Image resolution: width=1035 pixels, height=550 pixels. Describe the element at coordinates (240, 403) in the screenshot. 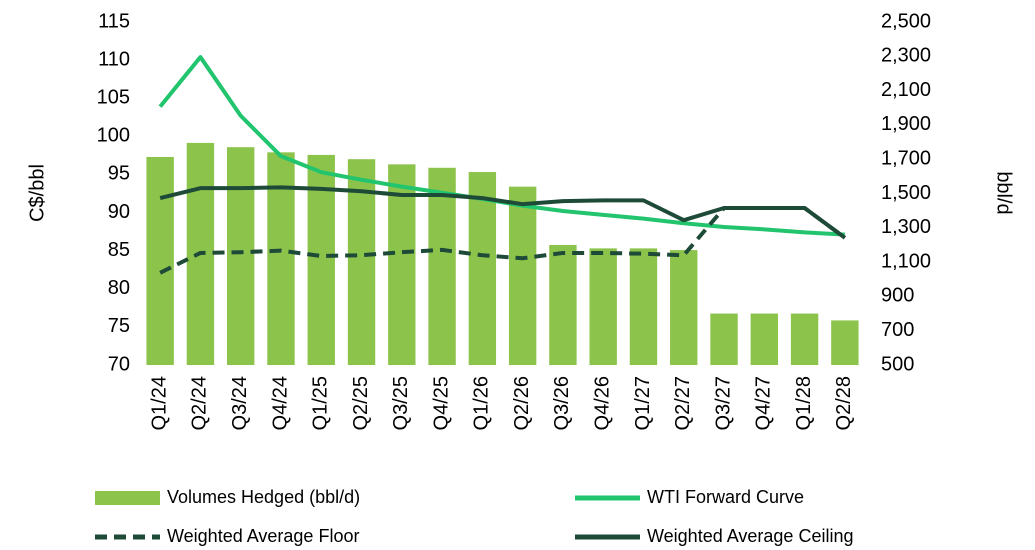

I see `x-tick-label: Q3/24` at that location.